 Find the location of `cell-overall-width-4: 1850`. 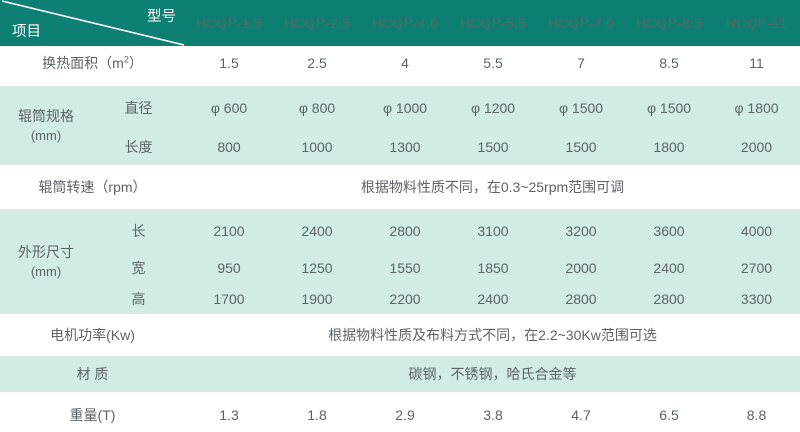

cell-overall-width-4: 1850 is located at coordinates (493, 267).